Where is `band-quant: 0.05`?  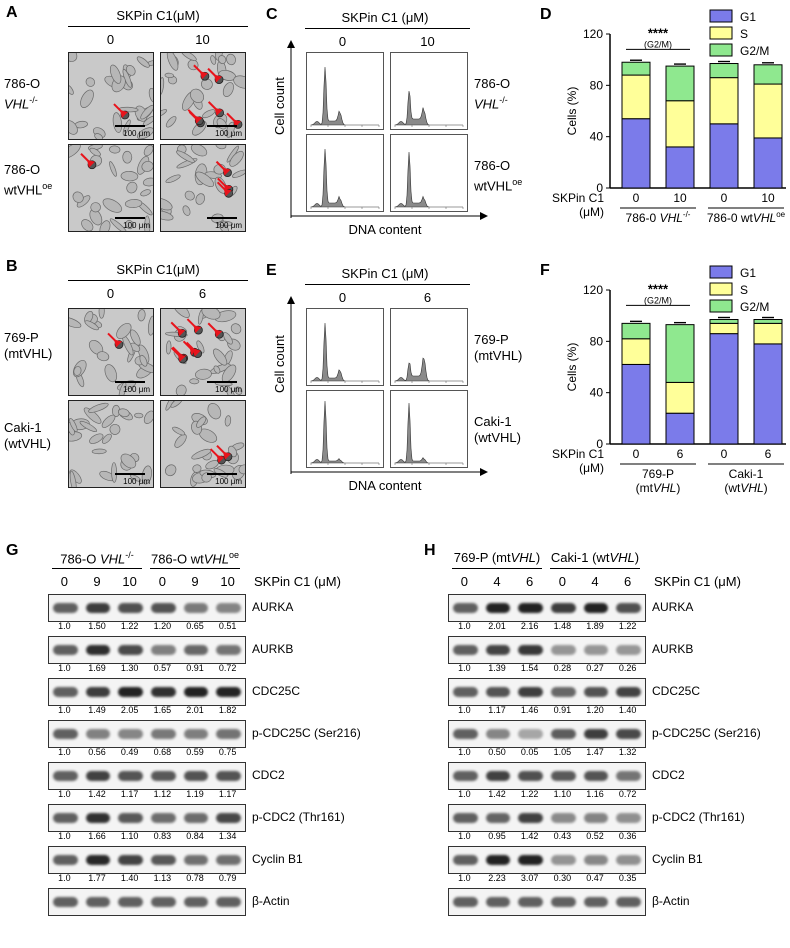
band-quant: 0.05 is located at coordinates (529, 752).